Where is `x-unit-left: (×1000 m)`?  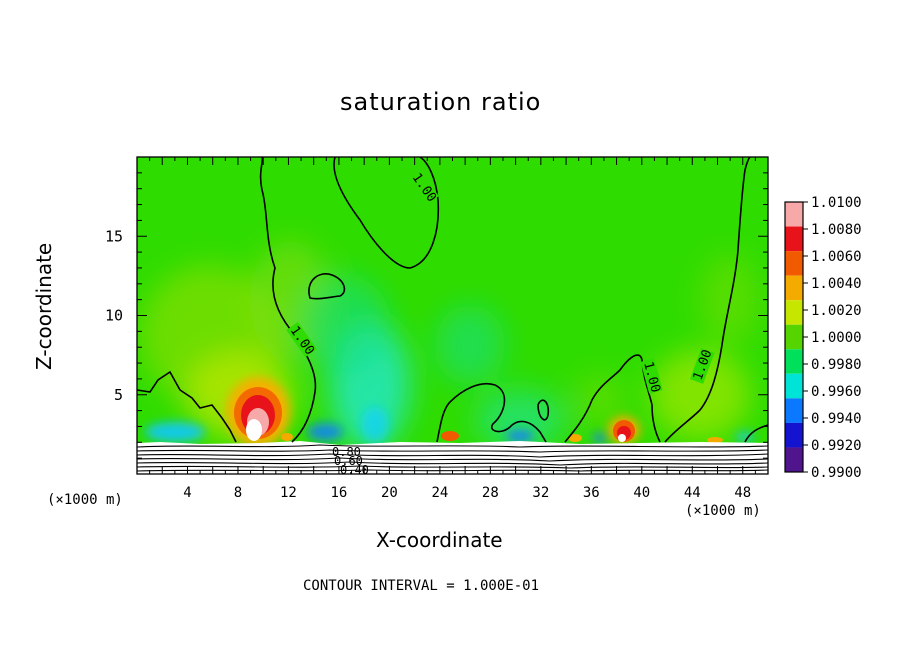 x-unit-left: (×1000 m) is located at coordinates (85, 500).